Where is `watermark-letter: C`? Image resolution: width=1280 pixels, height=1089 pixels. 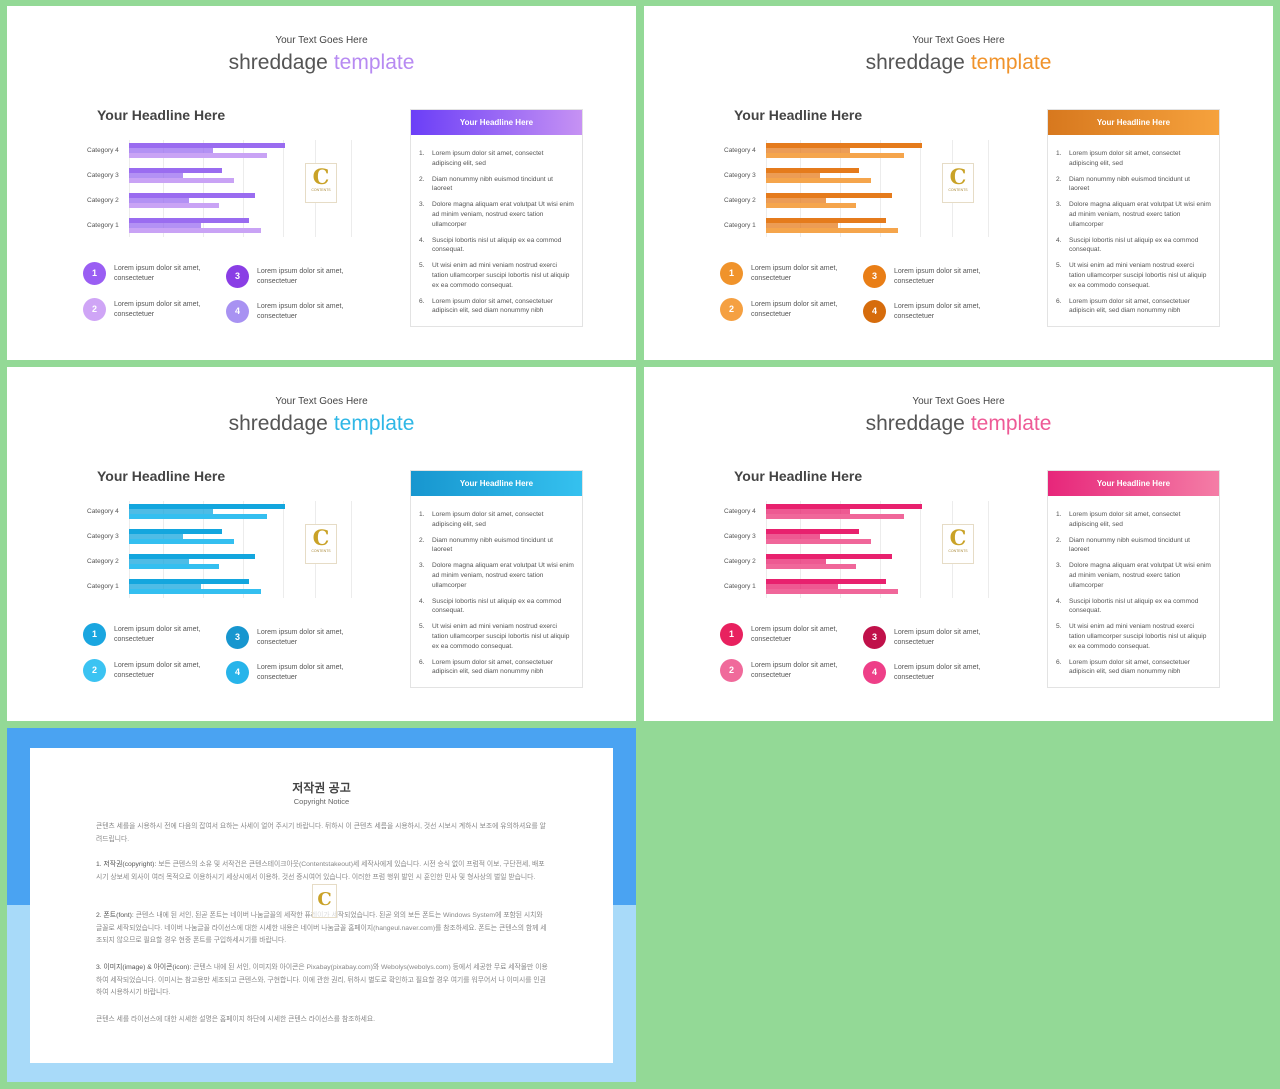 watermark-letter: C is located at coordinates (324, 899).